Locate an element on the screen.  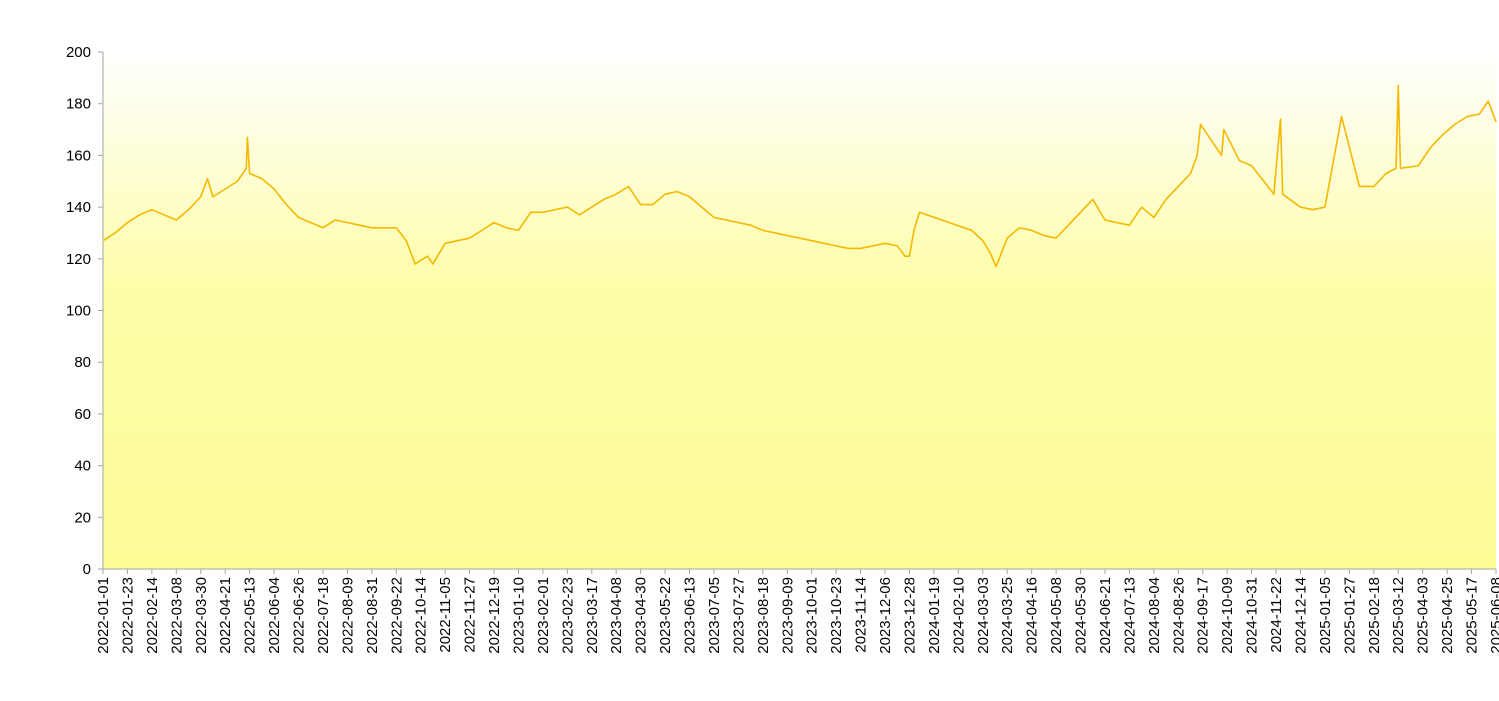
x-tick-label: 2022-08-31 is located at coordinates (372, 615).